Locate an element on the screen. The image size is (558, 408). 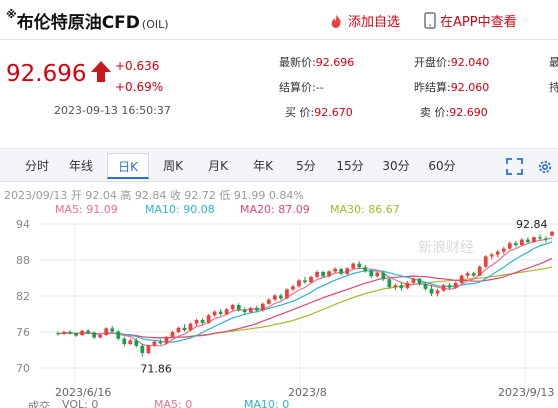
open-price-field: 开盘价:92.040 is located at coordinates (451, 62).